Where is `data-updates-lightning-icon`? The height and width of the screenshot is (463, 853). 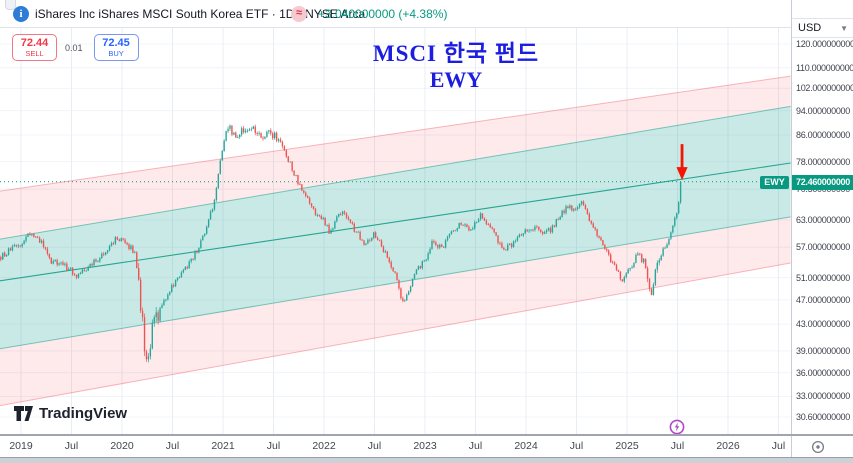
data-updates-lightning-icon is located at coordinates (677, 427).